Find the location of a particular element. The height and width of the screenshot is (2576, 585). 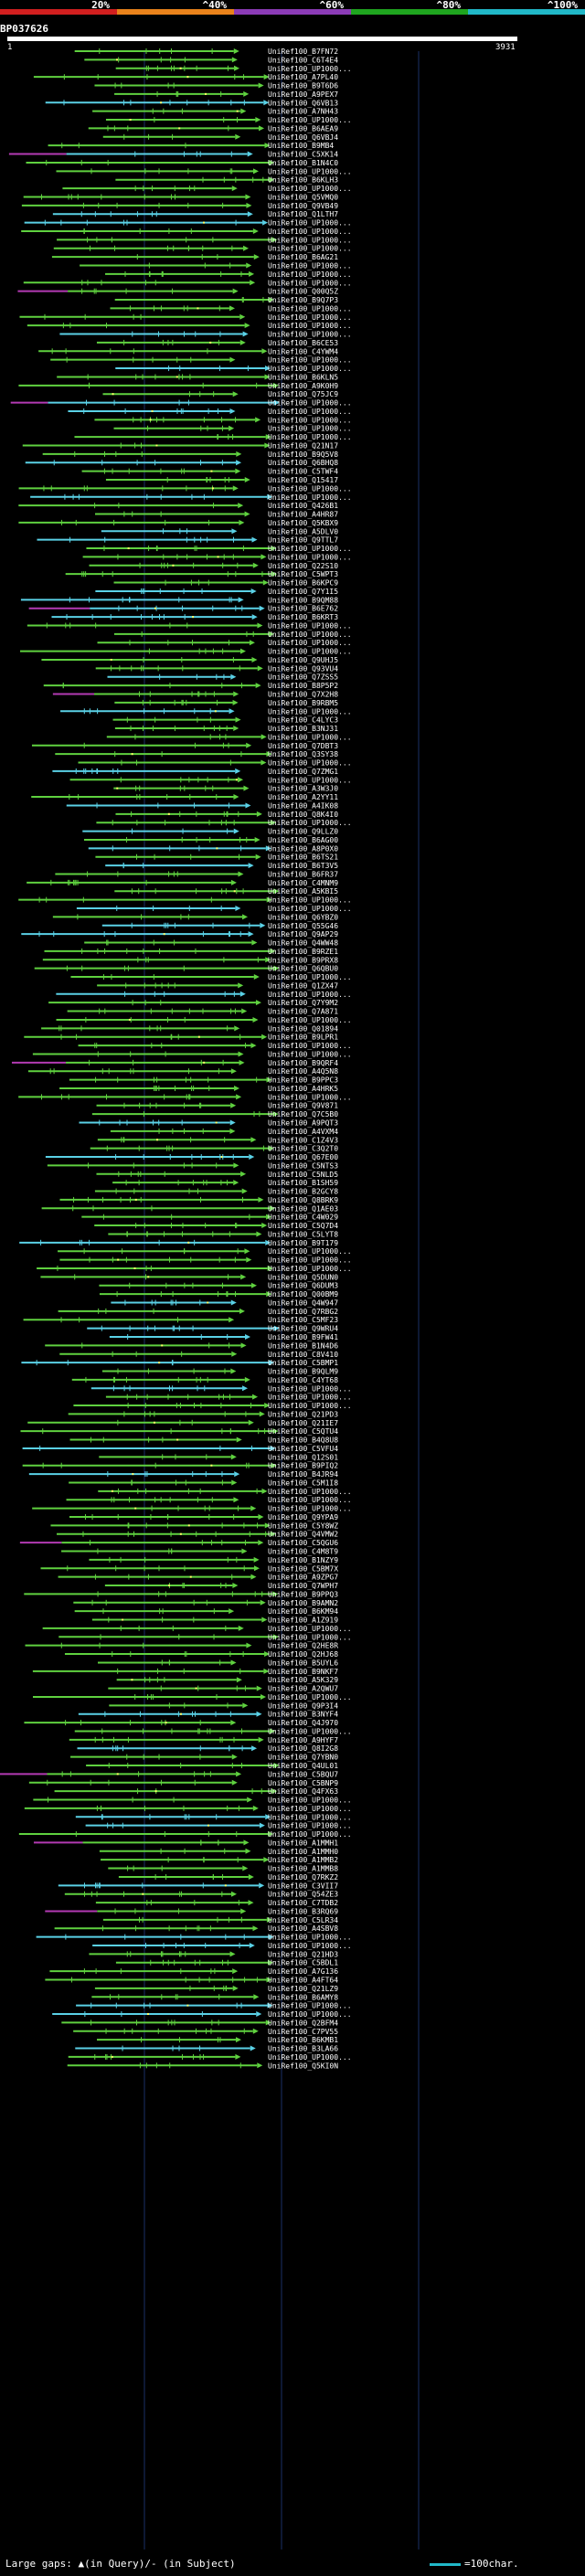

hit-label: UniRef100_Q01894 is located at coordinates (303, 1028).